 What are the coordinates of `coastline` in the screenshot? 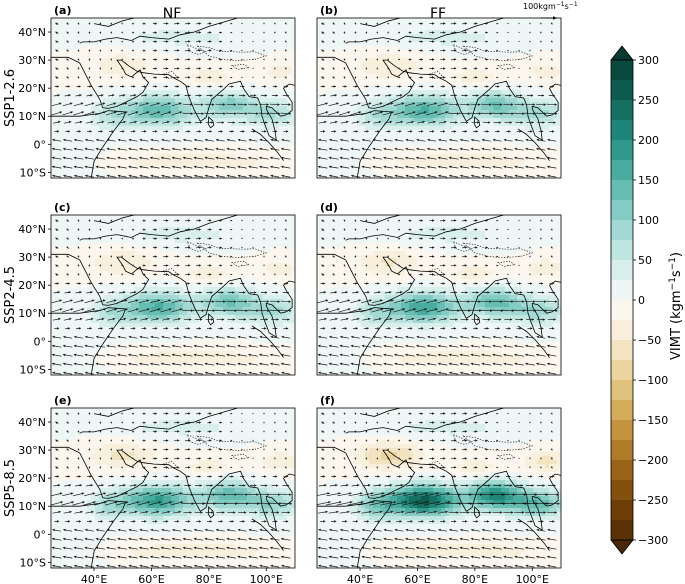 It's located at (267, 144).